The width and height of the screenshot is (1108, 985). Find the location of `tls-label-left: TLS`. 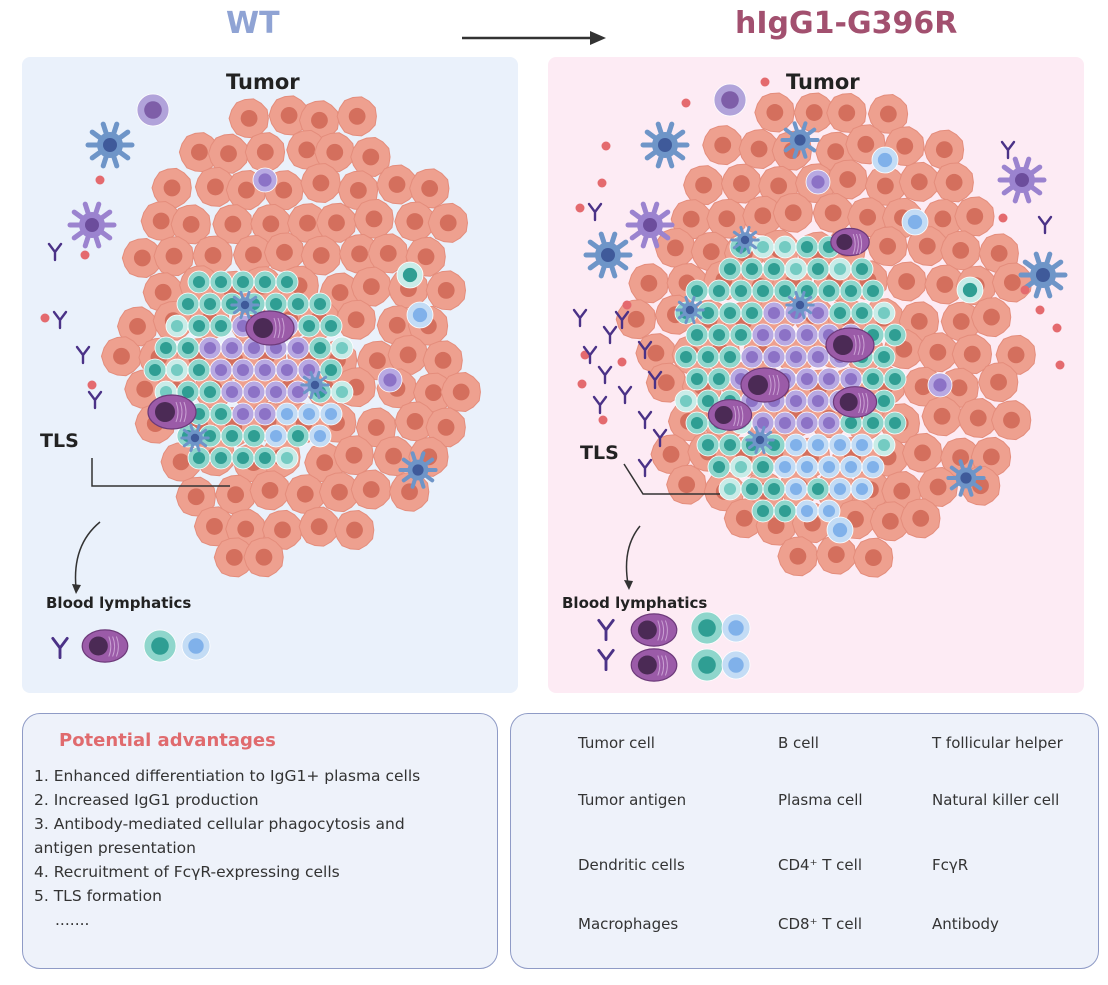

tls-label-left: TLS is located at coordinates (59, 441).